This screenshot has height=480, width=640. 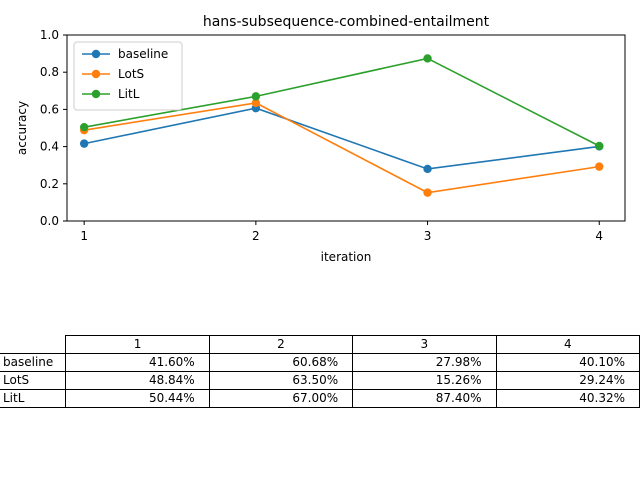 What do you see at coordinates (143, 54) in the screenshot?
I see `legend-label: baseline` at bounding box center [143, 54].